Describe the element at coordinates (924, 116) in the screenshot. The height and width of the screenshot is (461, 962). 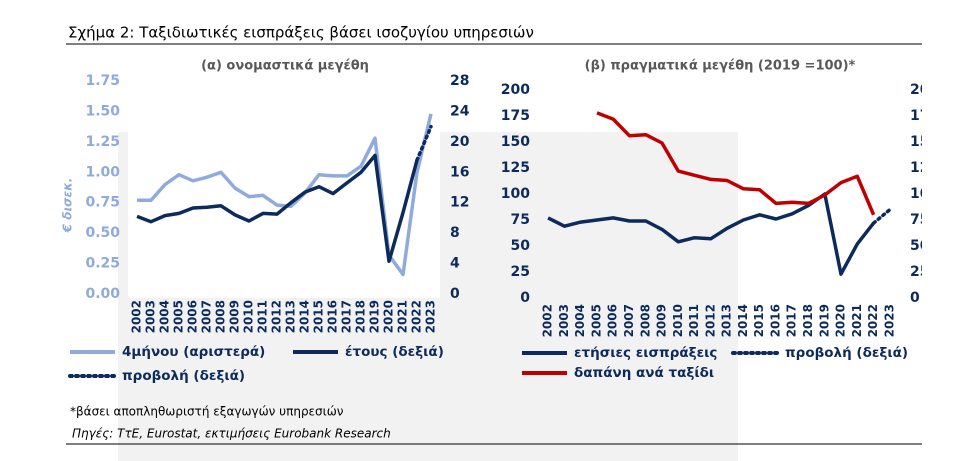
I see `y2-tick-label: 175` at that location.